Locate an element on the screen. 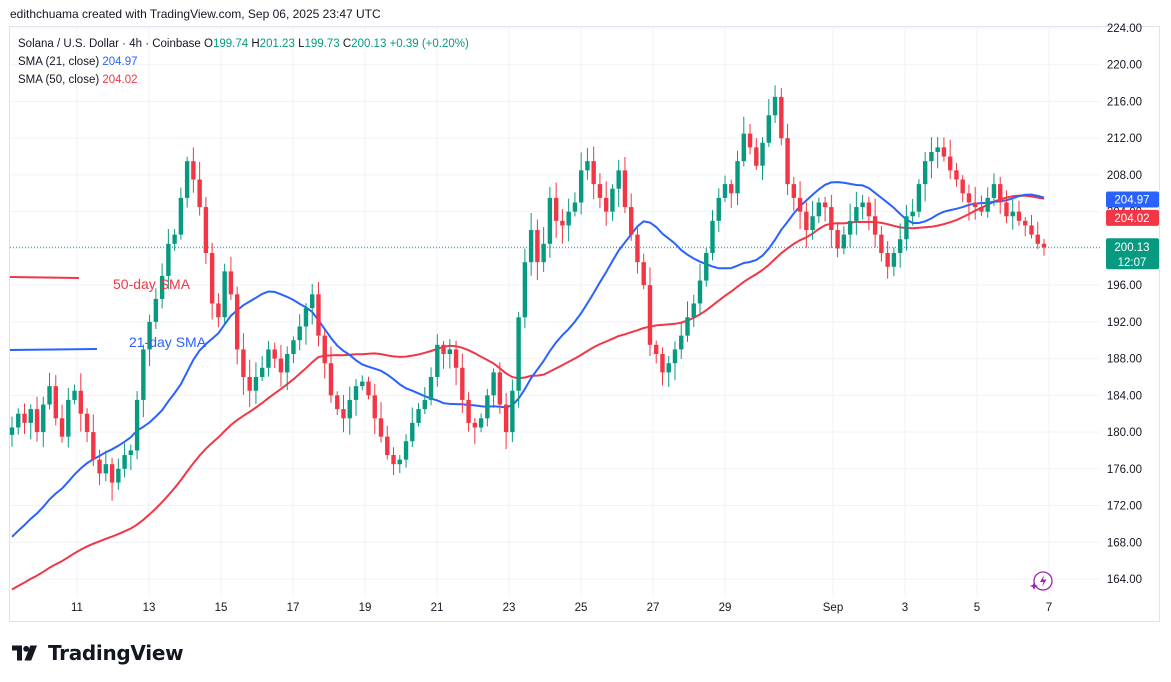  sma21-price-badge-bg is located at coordinates (1132, 199).